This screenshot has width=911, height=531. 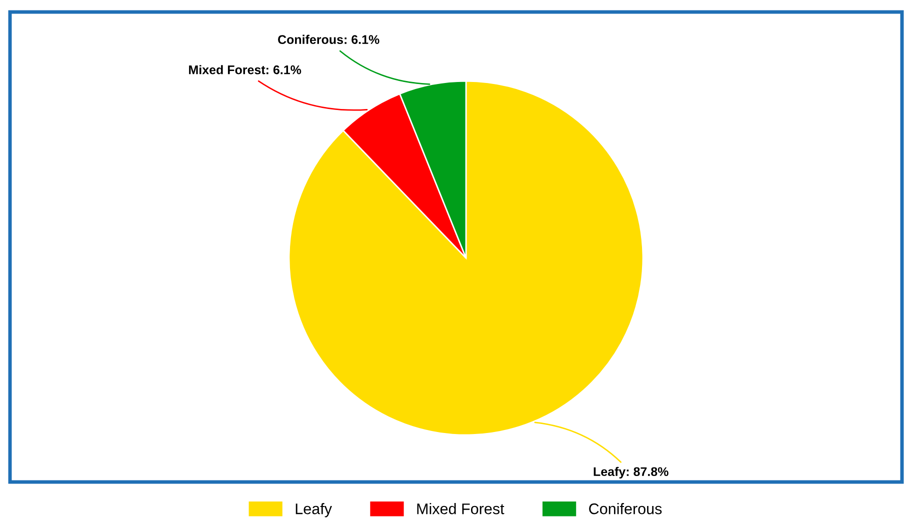 What do you see at coordinates (631, 472) in the screenshot?
I see `data-label: Leafy: 87.8%` at bounding box center [631, 472].